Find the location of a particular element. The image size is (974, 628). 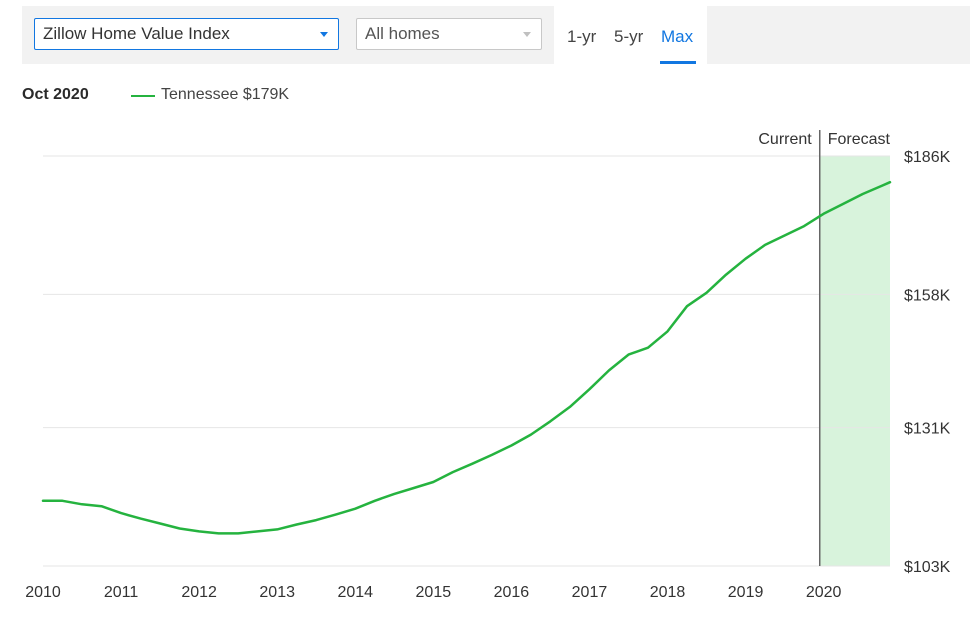

x-tick-label: 2013 is located at coordinates (277, 592).